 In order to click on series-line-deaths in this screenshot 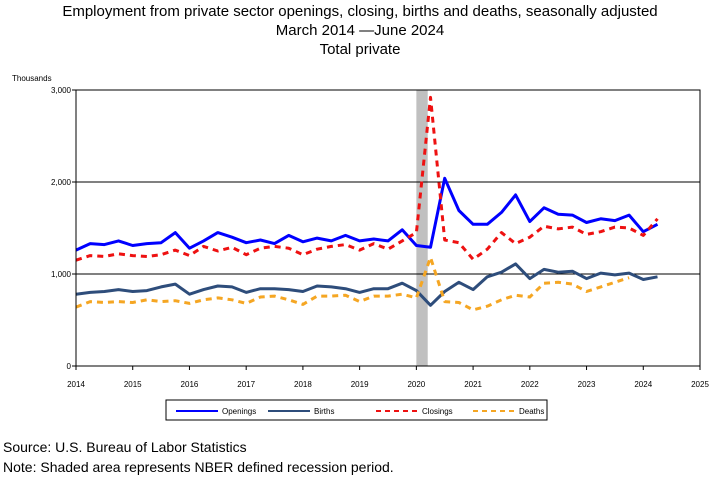, I will do `click(352, 283)`.